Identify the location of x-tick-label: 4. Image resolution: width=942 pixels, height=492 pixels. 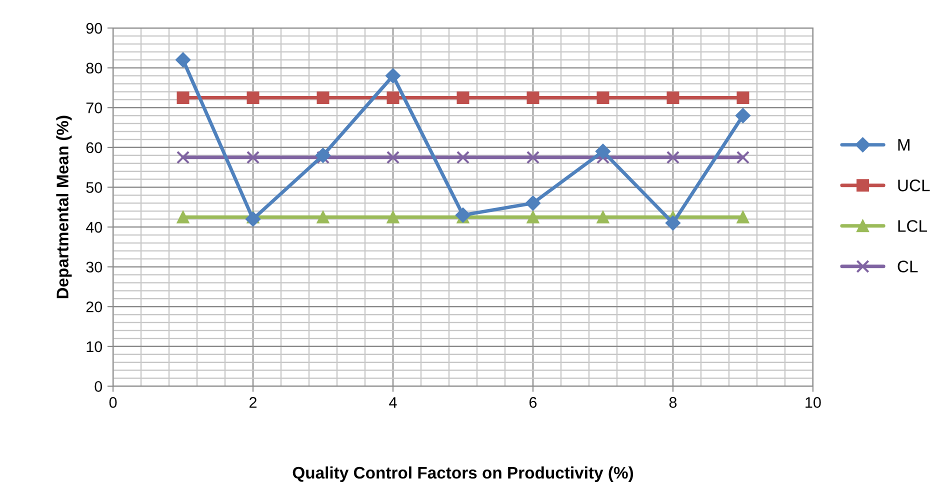
(393, 402).